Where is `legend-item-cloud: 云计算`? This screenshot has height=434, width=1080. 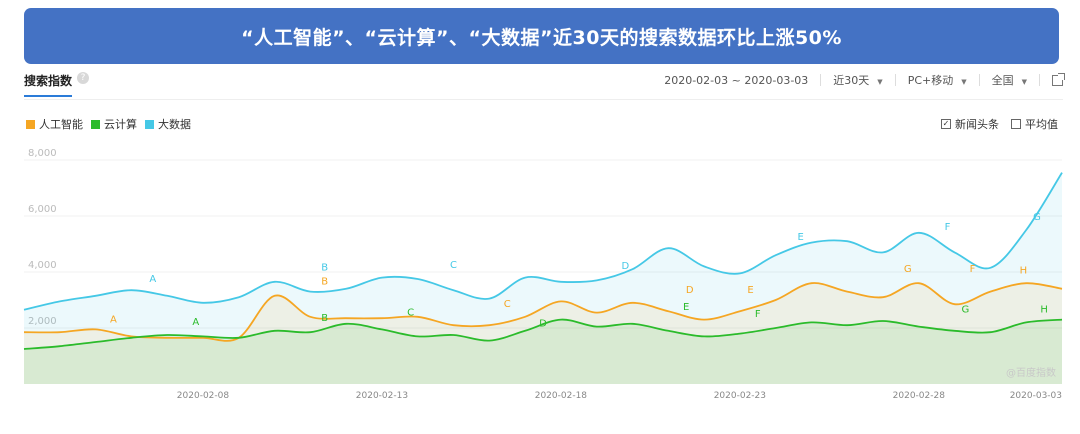
legend-item-cloud: 云计算 is located at coordinates (114, 124).